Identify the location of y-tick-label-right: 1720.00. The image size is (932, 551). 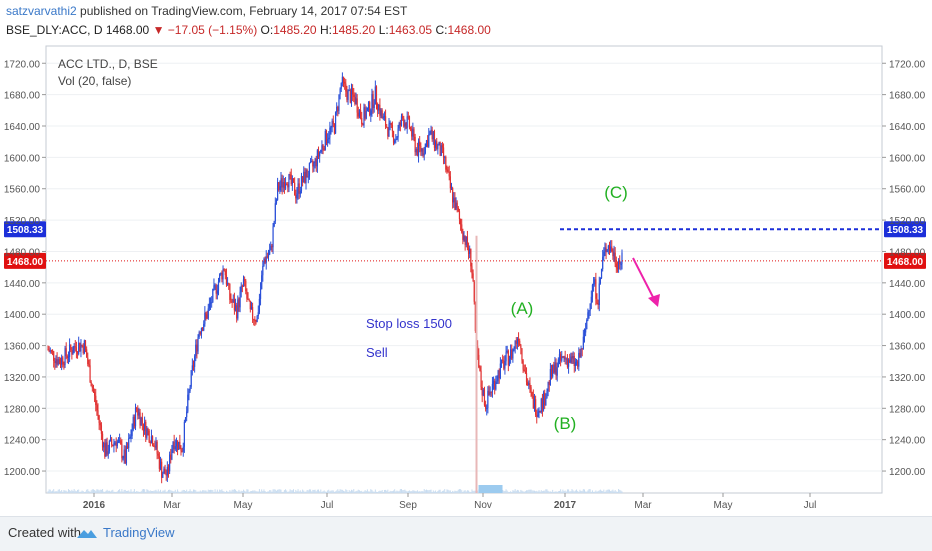
(907, 64).